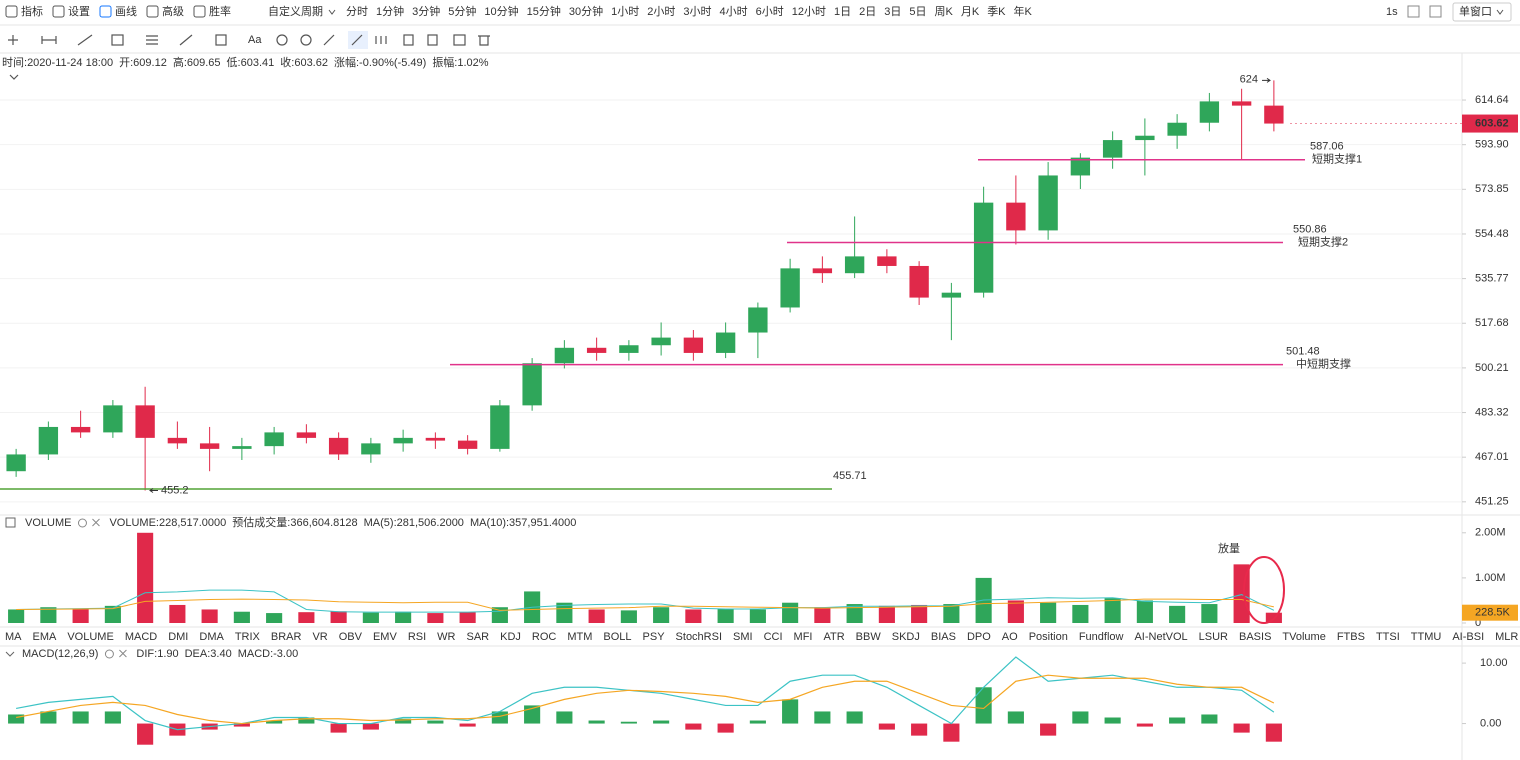  What do you see at coordinates (351, 637) in the screenshot?
I see `indicator-tab: OBV` at bounding box center [351, 637].